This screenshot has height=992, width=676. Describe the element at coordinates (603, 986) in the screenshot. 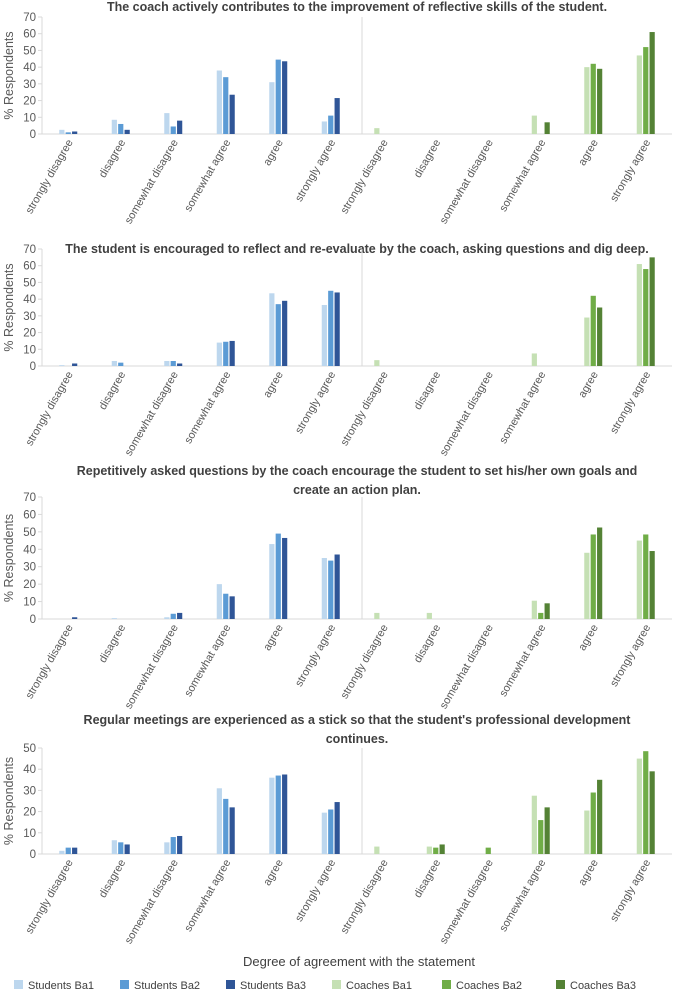

I see `legend-label: Coaches Ba3` at that location.